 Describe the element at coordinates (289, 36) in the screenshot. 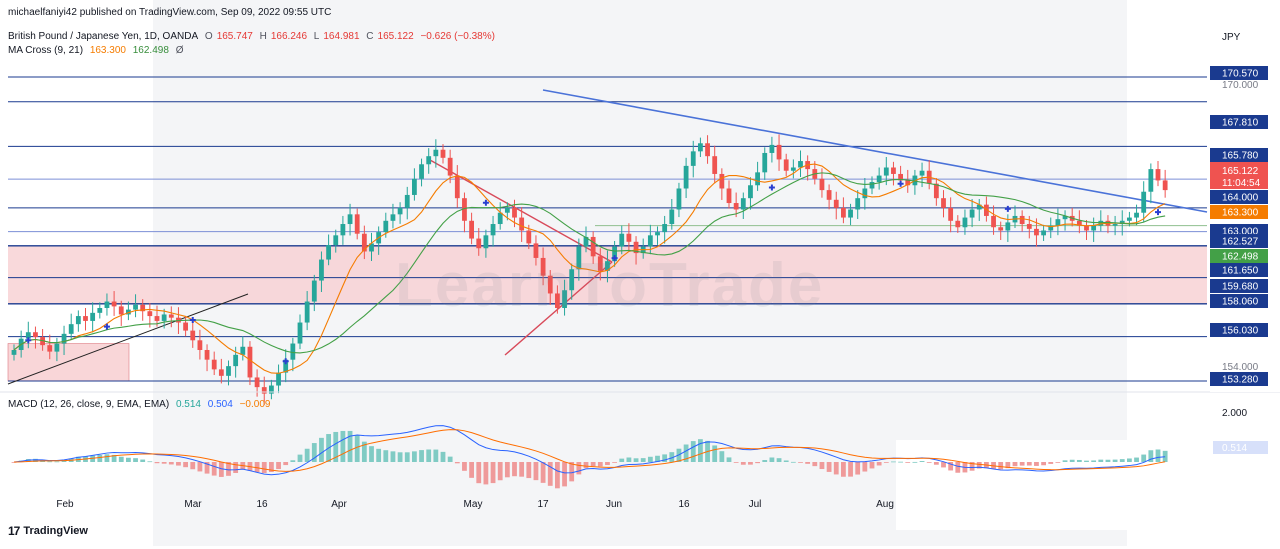

I see `ohlc-high: 166.246` at that location.